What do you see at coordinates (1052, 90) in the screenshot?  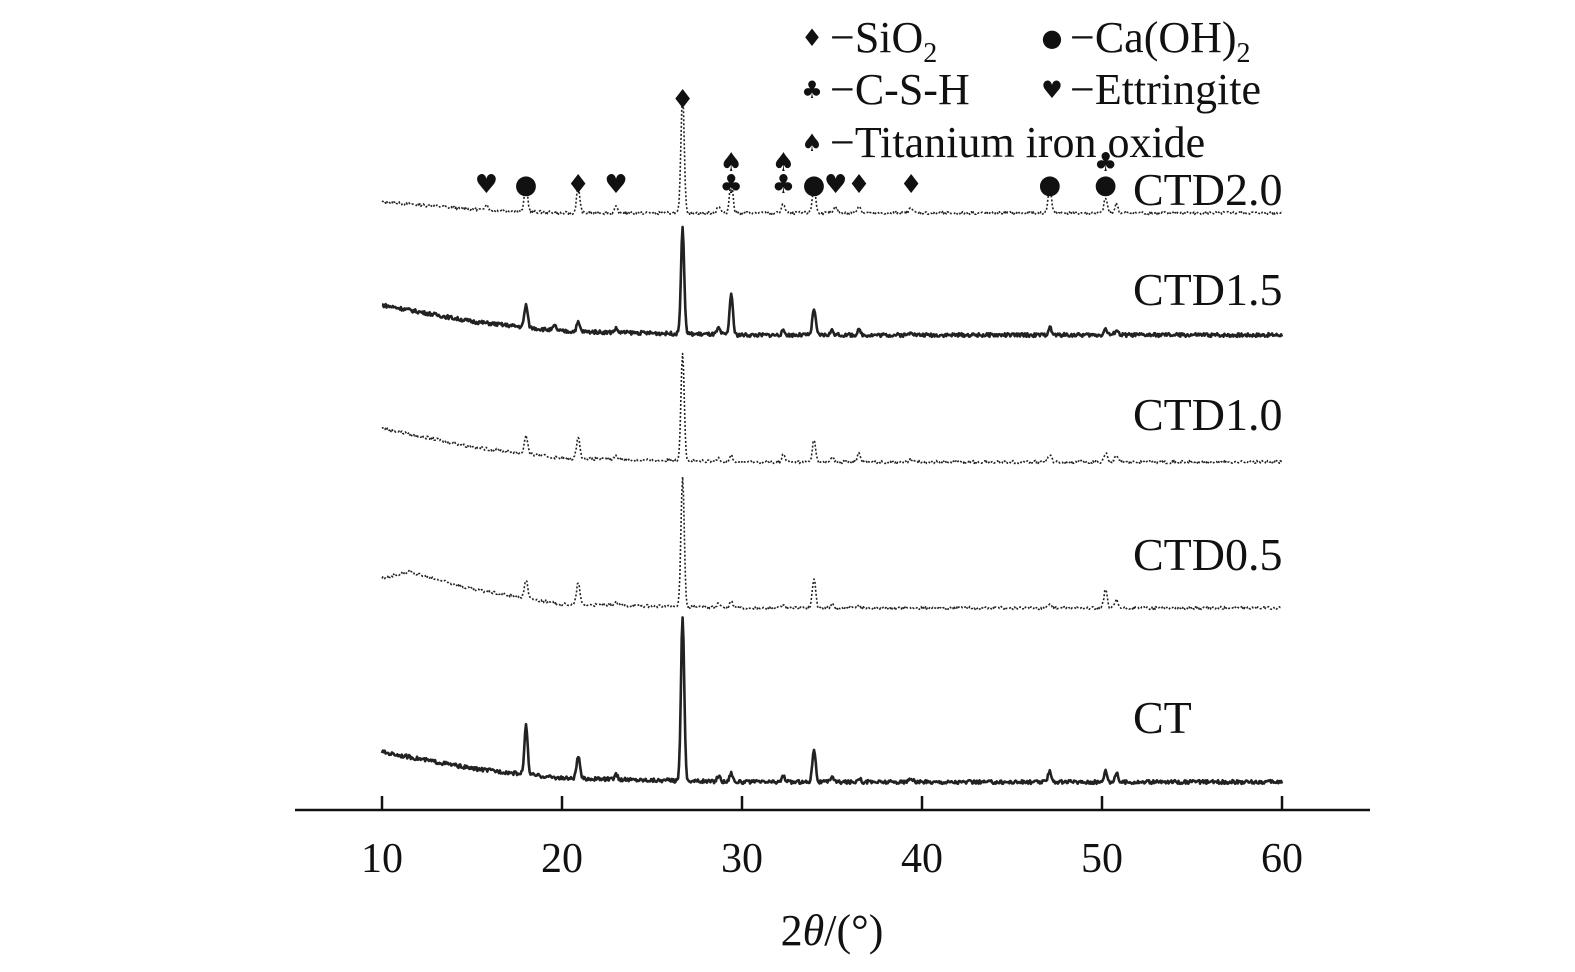 I see `legend-symbol-icon: ♥` at bounding box center [1052, 90].